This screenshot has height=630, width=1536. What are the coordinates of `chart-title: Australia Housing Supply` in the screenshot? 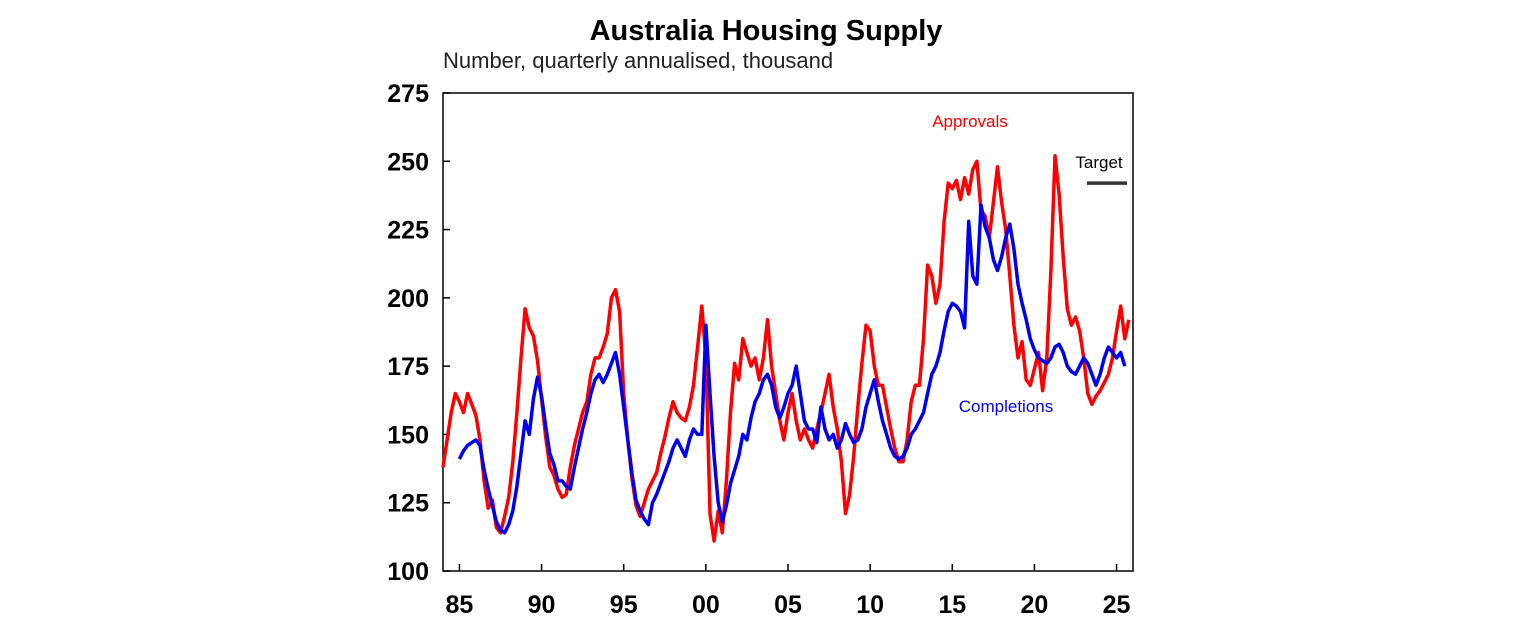 It's located at (766, 31).